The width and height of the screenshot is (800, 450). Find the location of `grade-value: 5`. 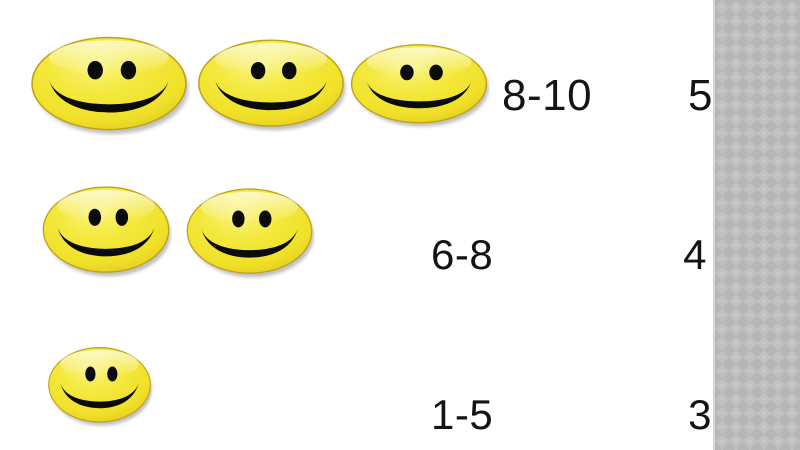

grade-value: 5 is located at coordinates (700, 95).